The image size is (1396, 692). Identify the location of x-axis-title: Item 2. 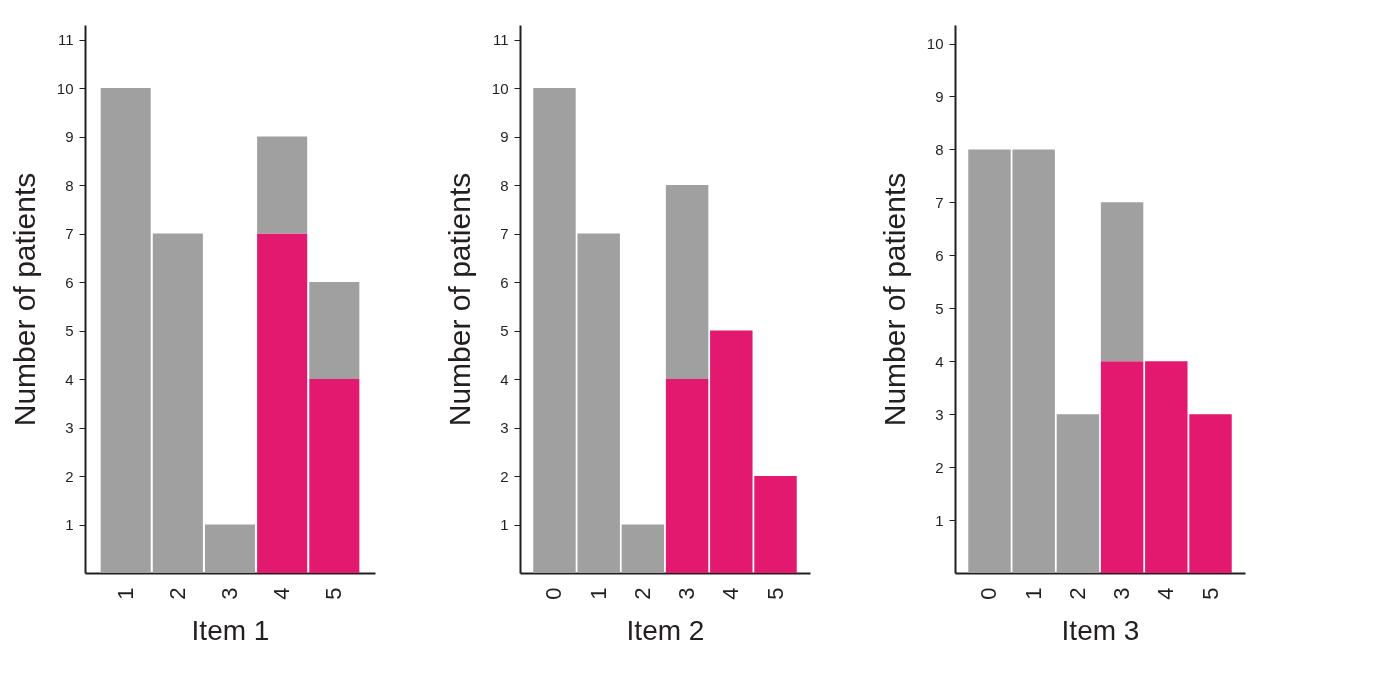
(665, 630).